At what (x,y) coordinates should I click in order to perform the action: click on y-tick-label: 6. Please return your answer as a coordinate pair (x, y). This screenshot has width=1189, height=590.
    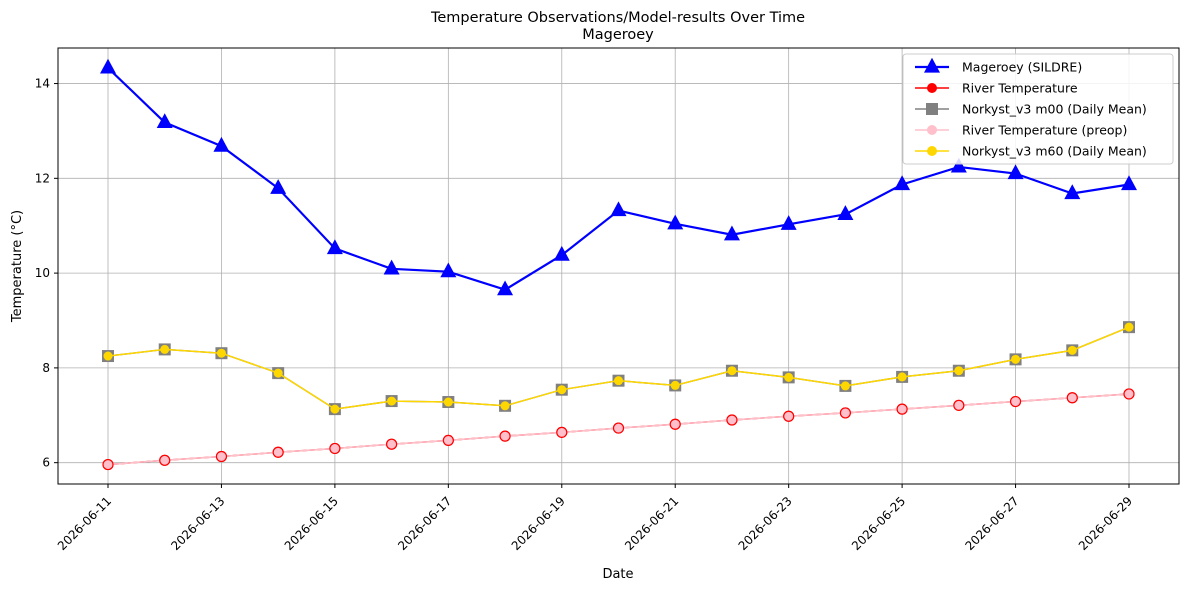
    Looking at the image, I should click on (46, 463).